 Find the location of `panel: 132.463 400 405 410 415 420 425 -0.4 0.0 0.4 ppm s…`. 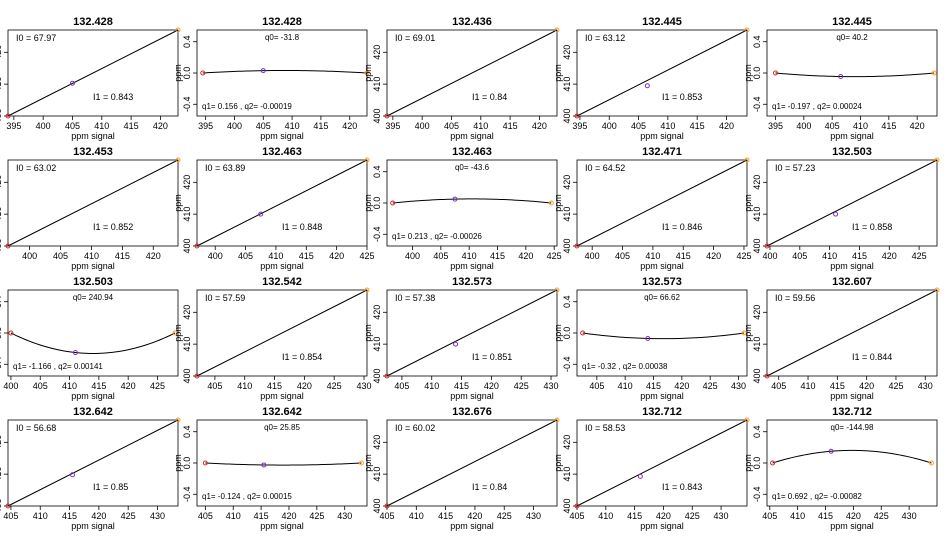

panel: 132.463 400 405 410 415 420 425 -0.4 0.0 0.4 ppm s… is located at coordinates (462, 208).